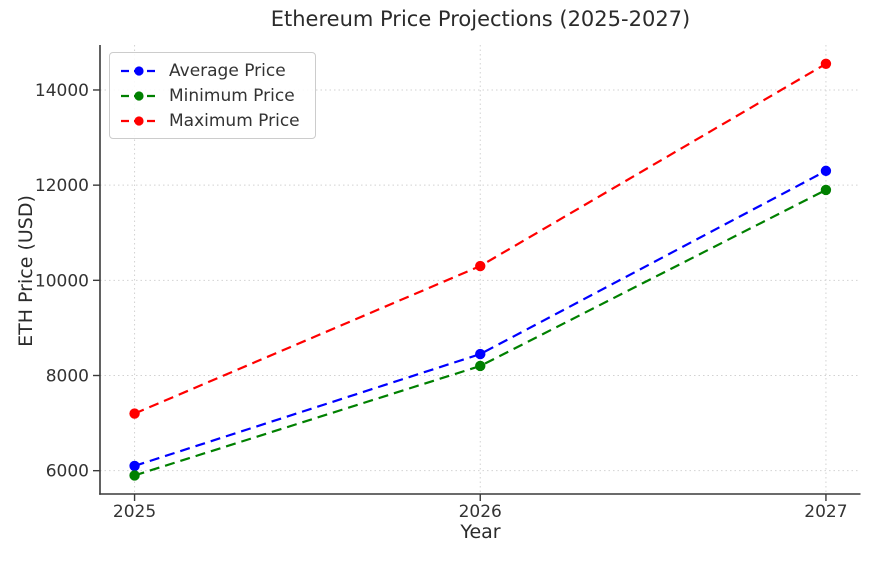 This screenshot has height=562, width=880. What do you see at coordinates (227, 70) in the screenshot?
I see `legend-label: Average Price` at bounding box center [227, 70].